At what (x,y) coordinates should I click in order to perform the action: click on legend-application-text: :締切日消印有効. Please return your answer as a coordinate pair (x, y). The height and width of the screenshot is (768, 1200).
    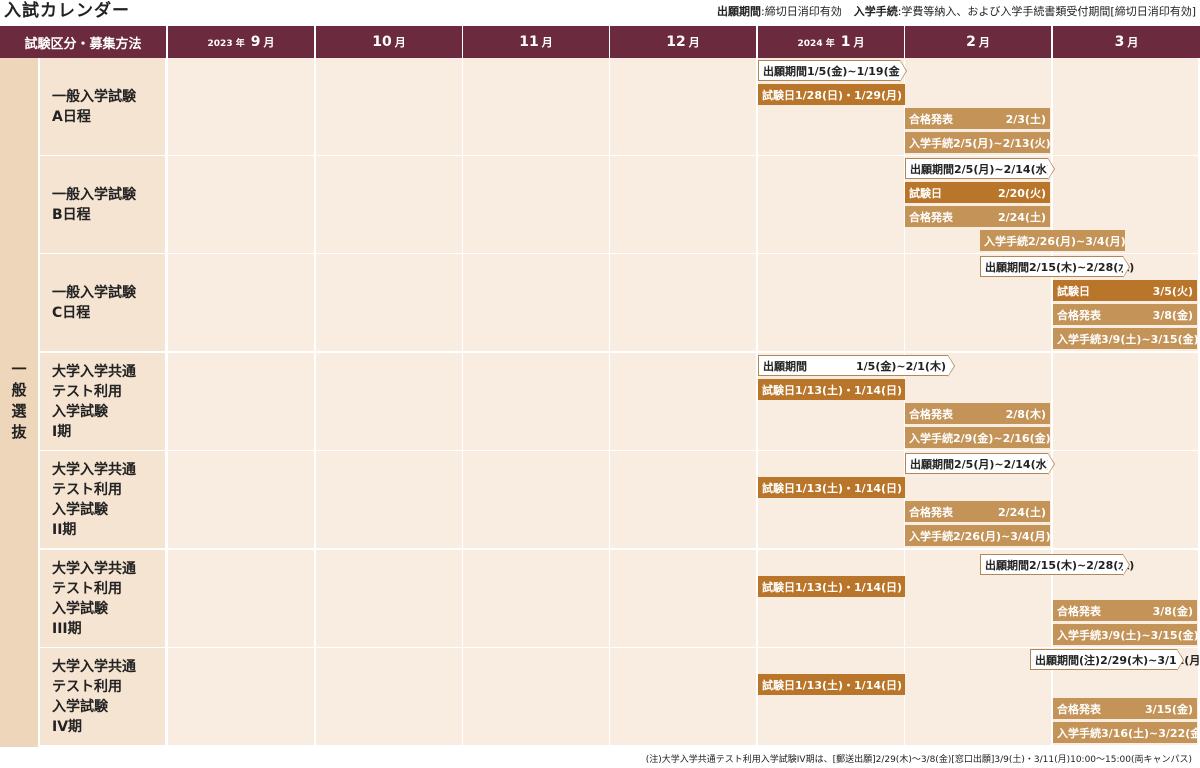
    Looking at the image, I should click on (801, 11).